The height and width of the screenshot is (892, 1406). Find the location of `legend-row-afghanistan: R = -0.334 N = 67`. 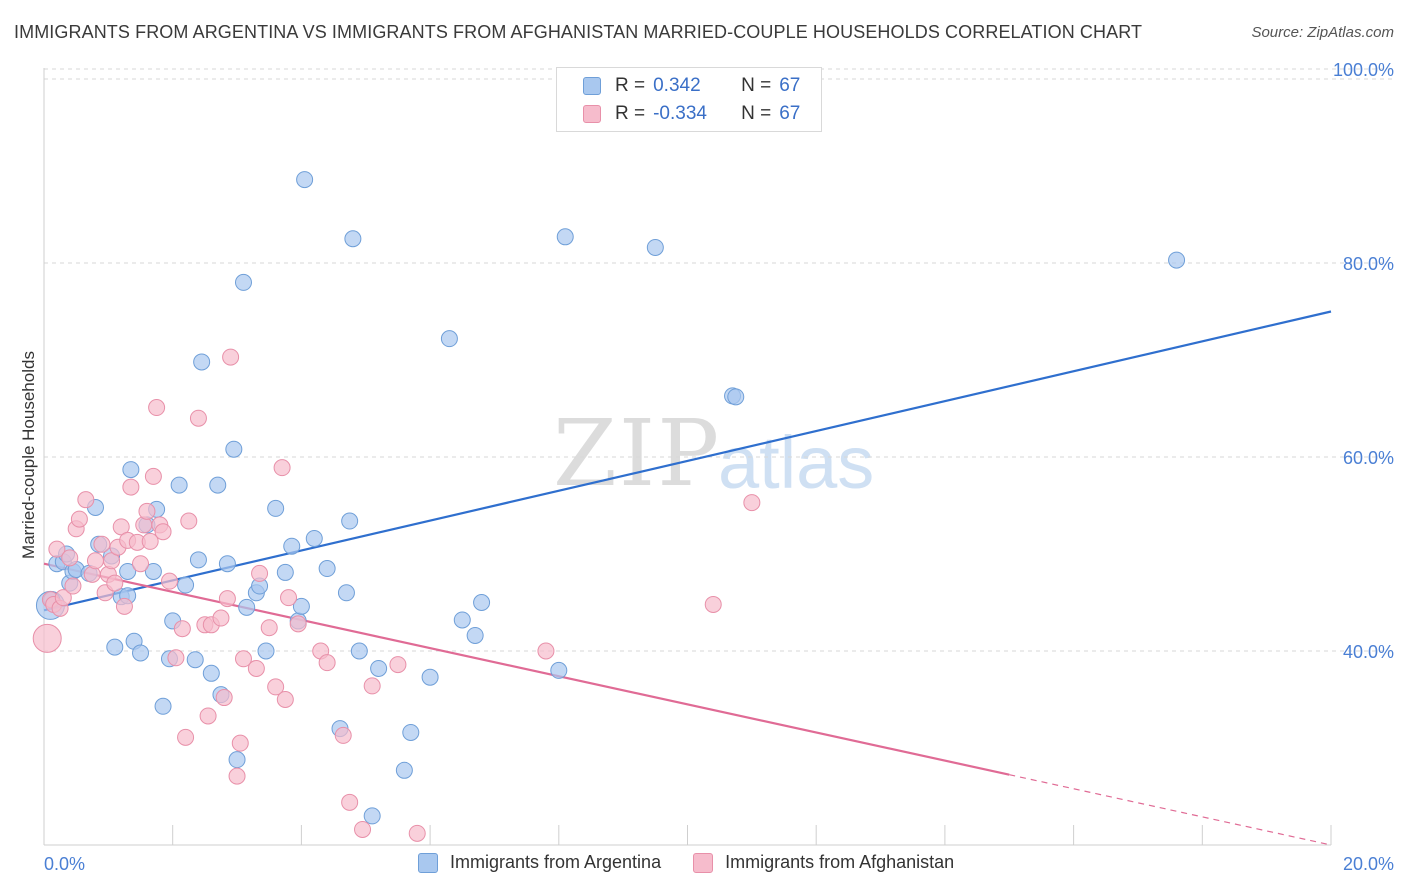

legend-row-afghanistan: R = -0.334 N = 67 is located at coordinates (691, 114).